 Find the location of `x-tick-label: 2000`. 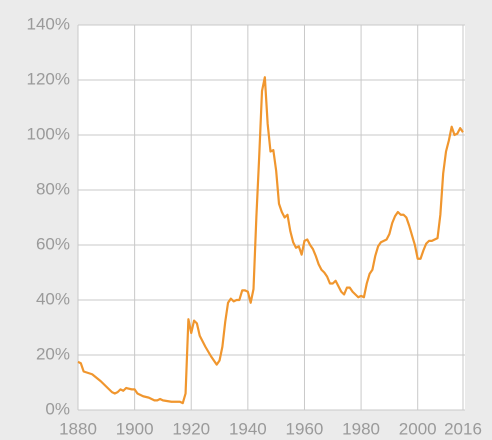

x-tick-label: 2000 is located at coordinates (418, 428).